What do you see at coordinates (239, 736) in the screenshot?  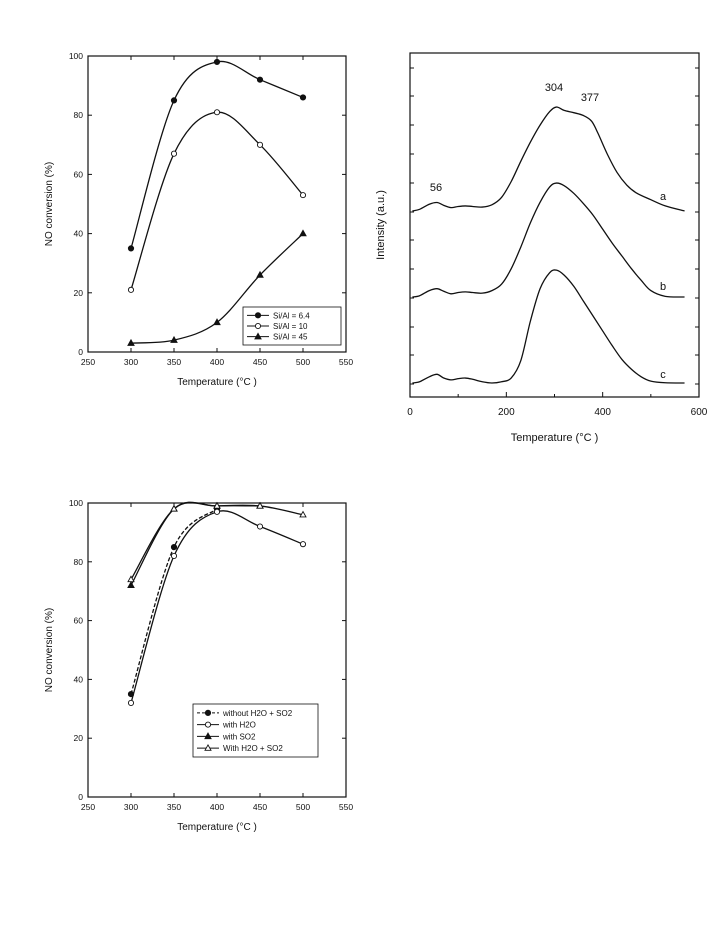 I see `legend-label: with SO2` at bounding box center [239, 736].